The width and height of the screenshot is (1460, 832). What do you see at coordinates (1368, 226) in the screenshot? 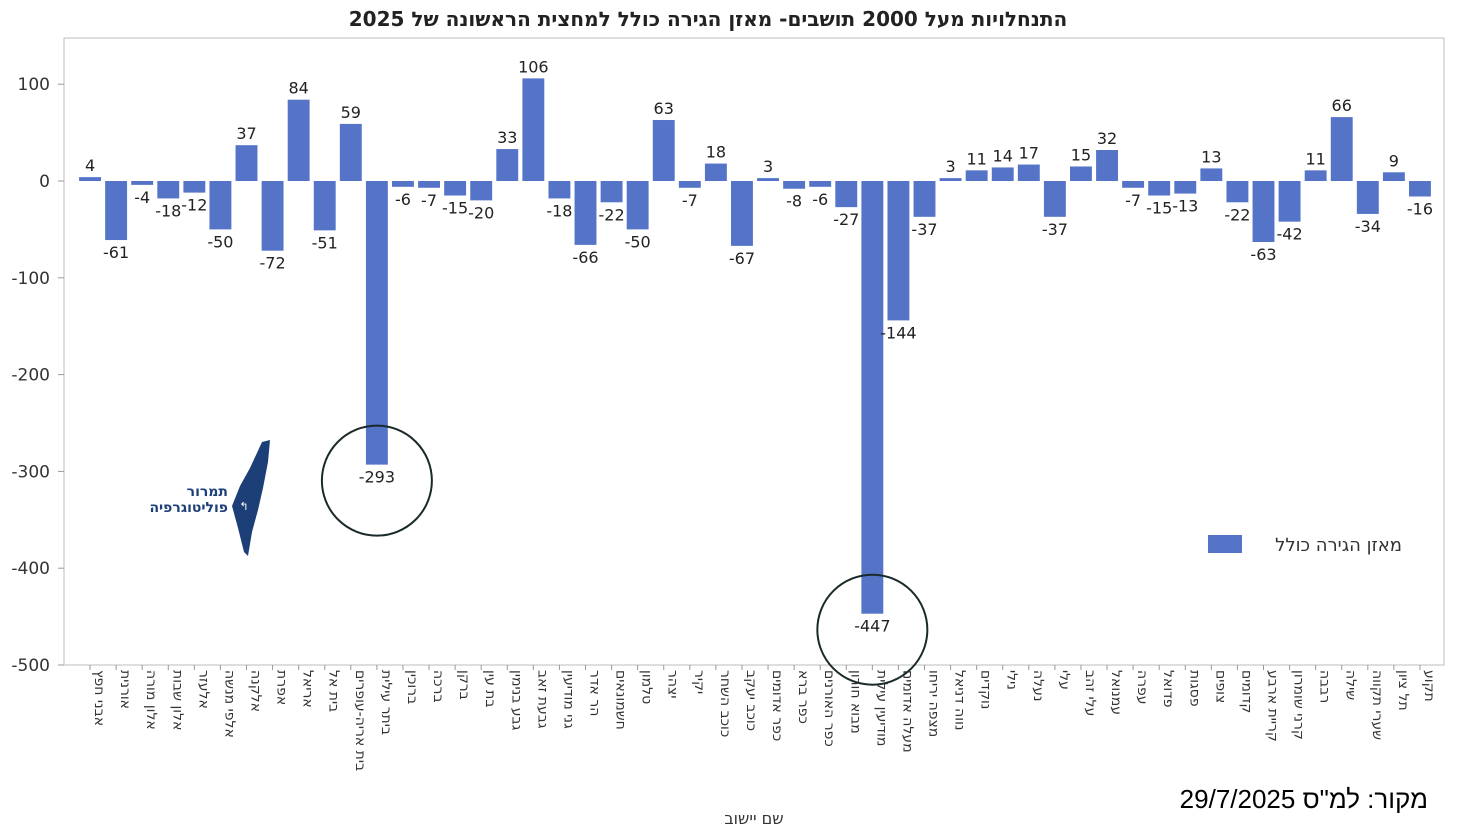
I see `value-label: -34` at bounding box center [1368, 226].